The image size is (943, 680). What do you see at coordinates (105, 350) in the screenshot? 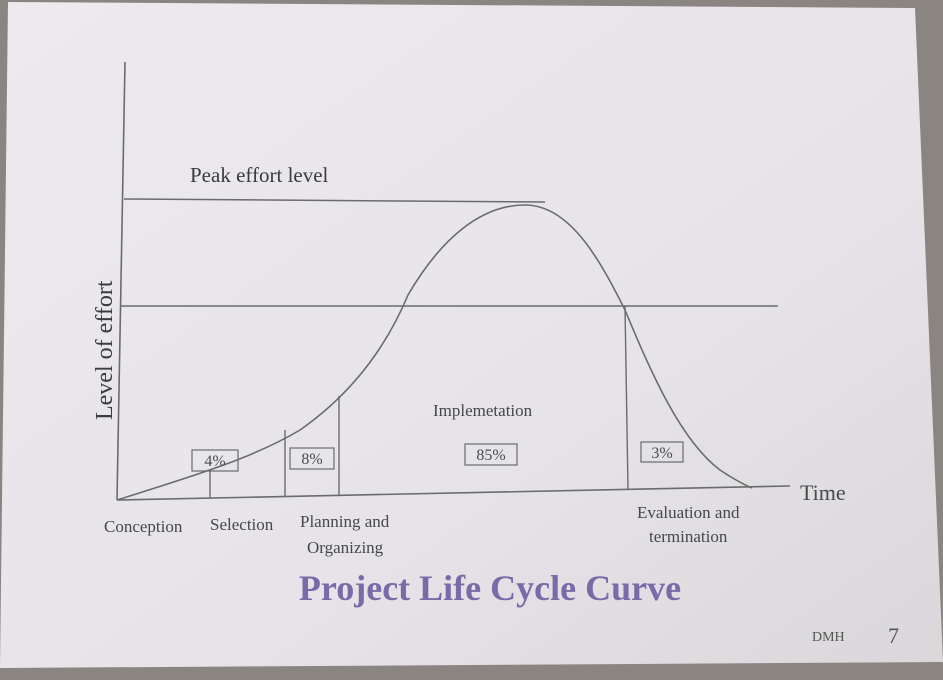
I see `y-axis-label: Level of effort` at bounding box center [105, 350].